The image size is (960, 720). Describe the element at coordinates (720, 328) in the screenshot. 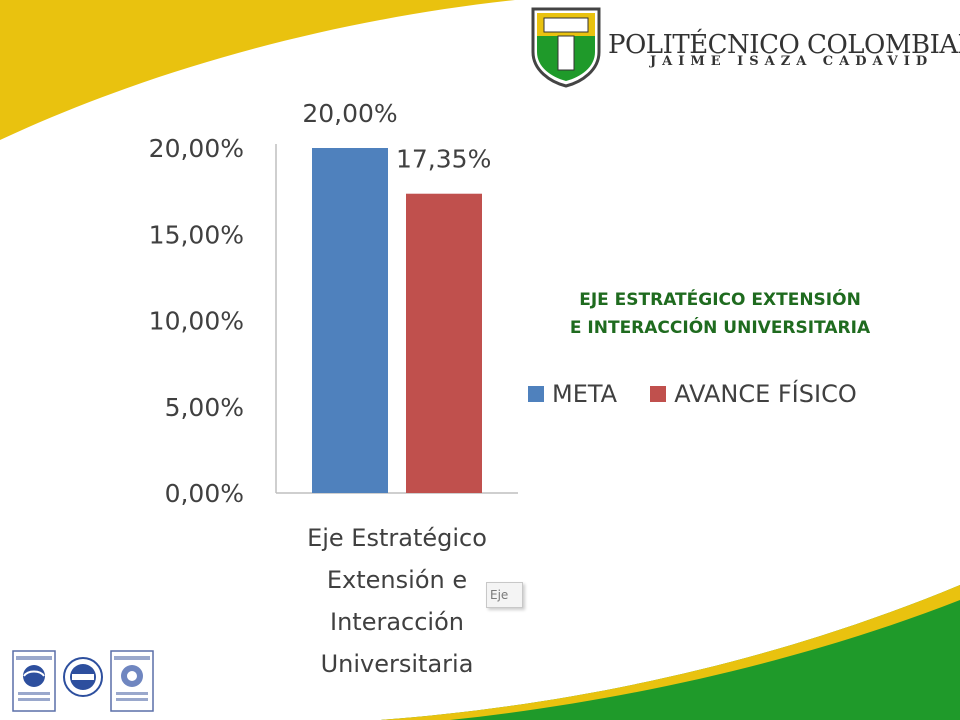

I see `chart-title-line-2: E INTERACCIÓN UNIVERSITARIA` at that location.